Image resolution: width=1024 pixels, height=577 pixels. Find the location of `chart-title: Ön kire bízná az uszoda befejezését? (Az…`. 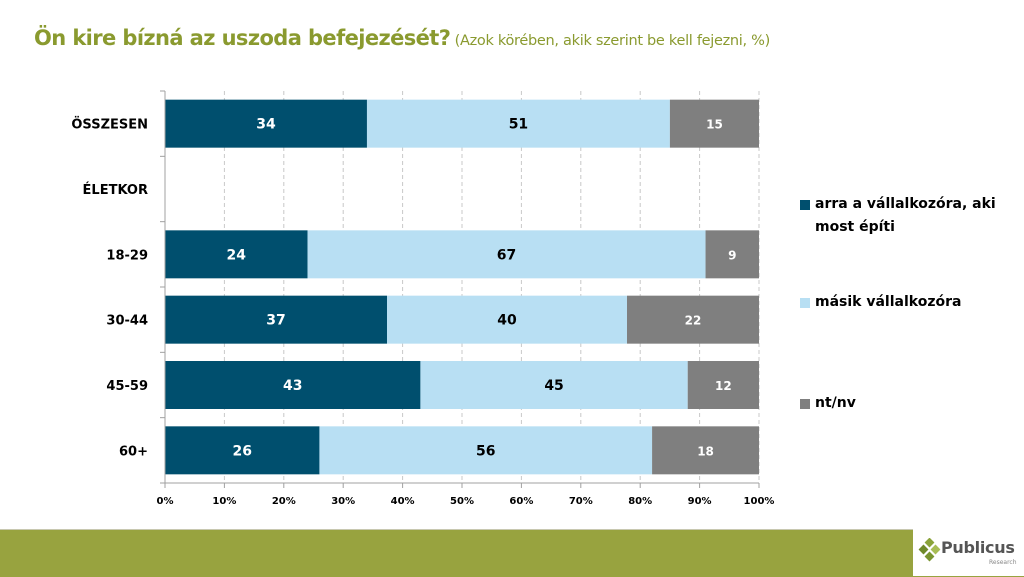

chart-title: Ön kire bízná az uszoda befejezését? (Az… is located at coordinates (402, 38).